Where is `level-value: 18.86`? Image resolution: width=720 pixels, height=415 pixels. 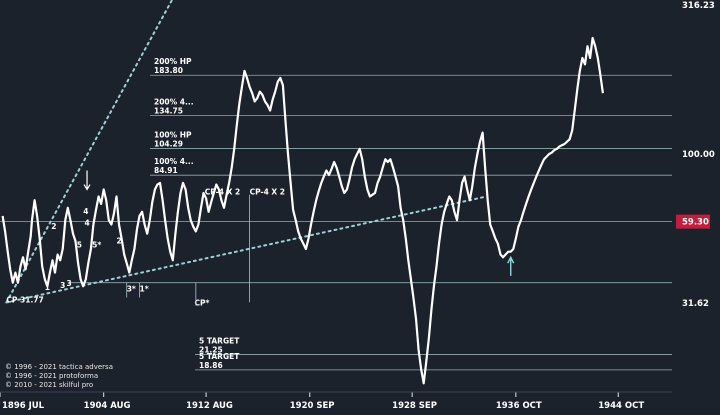
level-value: 18.86 is located at coordinates (211, 365).